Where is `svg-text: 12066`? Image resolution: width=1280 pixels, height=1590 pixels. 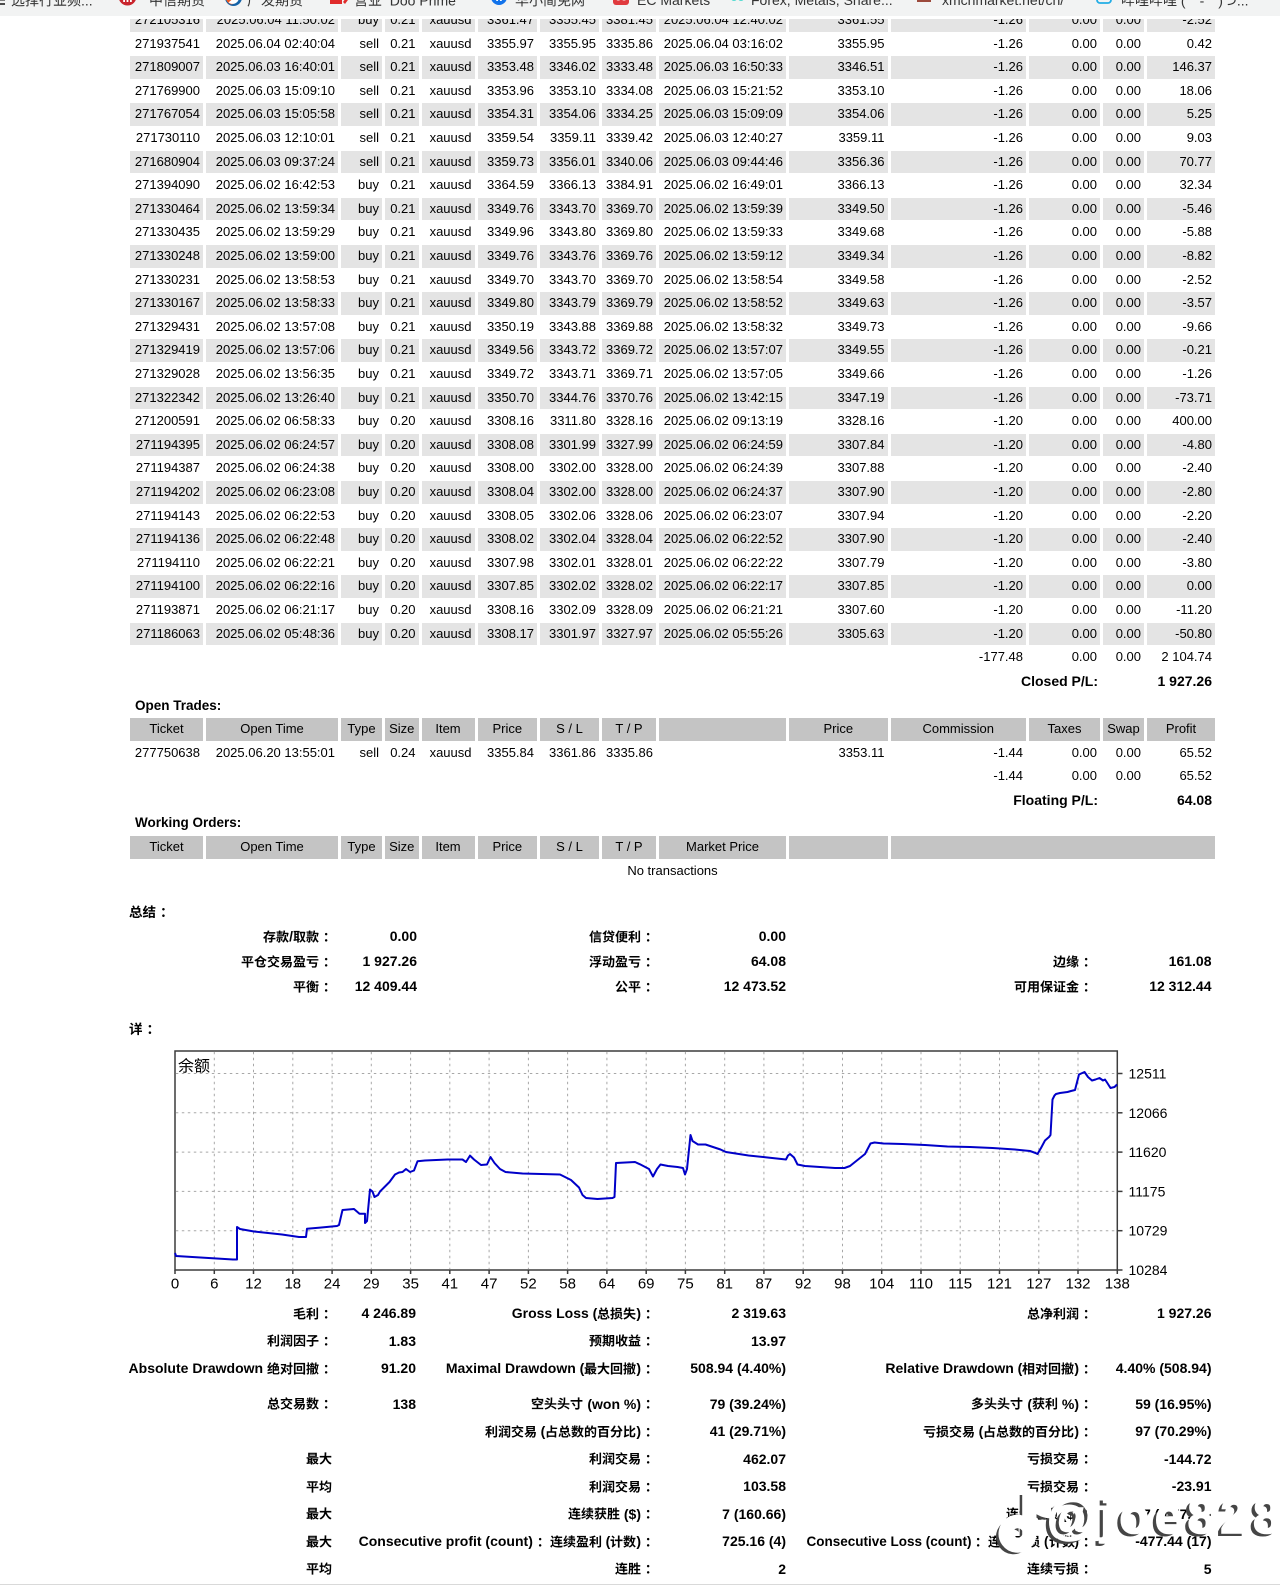
svg-text: 12066 is located at coordinates (1148, 1113).